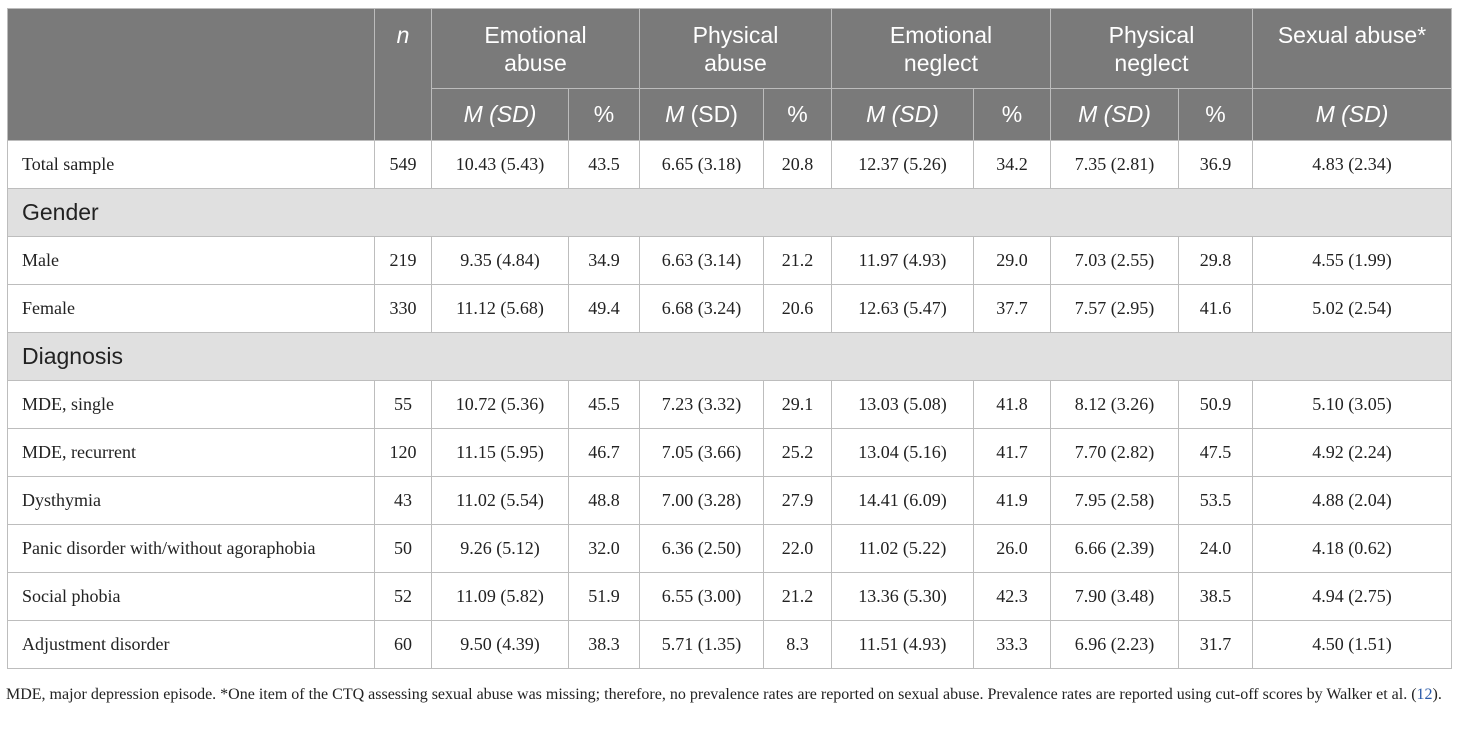  What do you see at coordinates (797, 114) in the screenshot?
I see `header-pa-pct: %` at bounding box center [797, 114].